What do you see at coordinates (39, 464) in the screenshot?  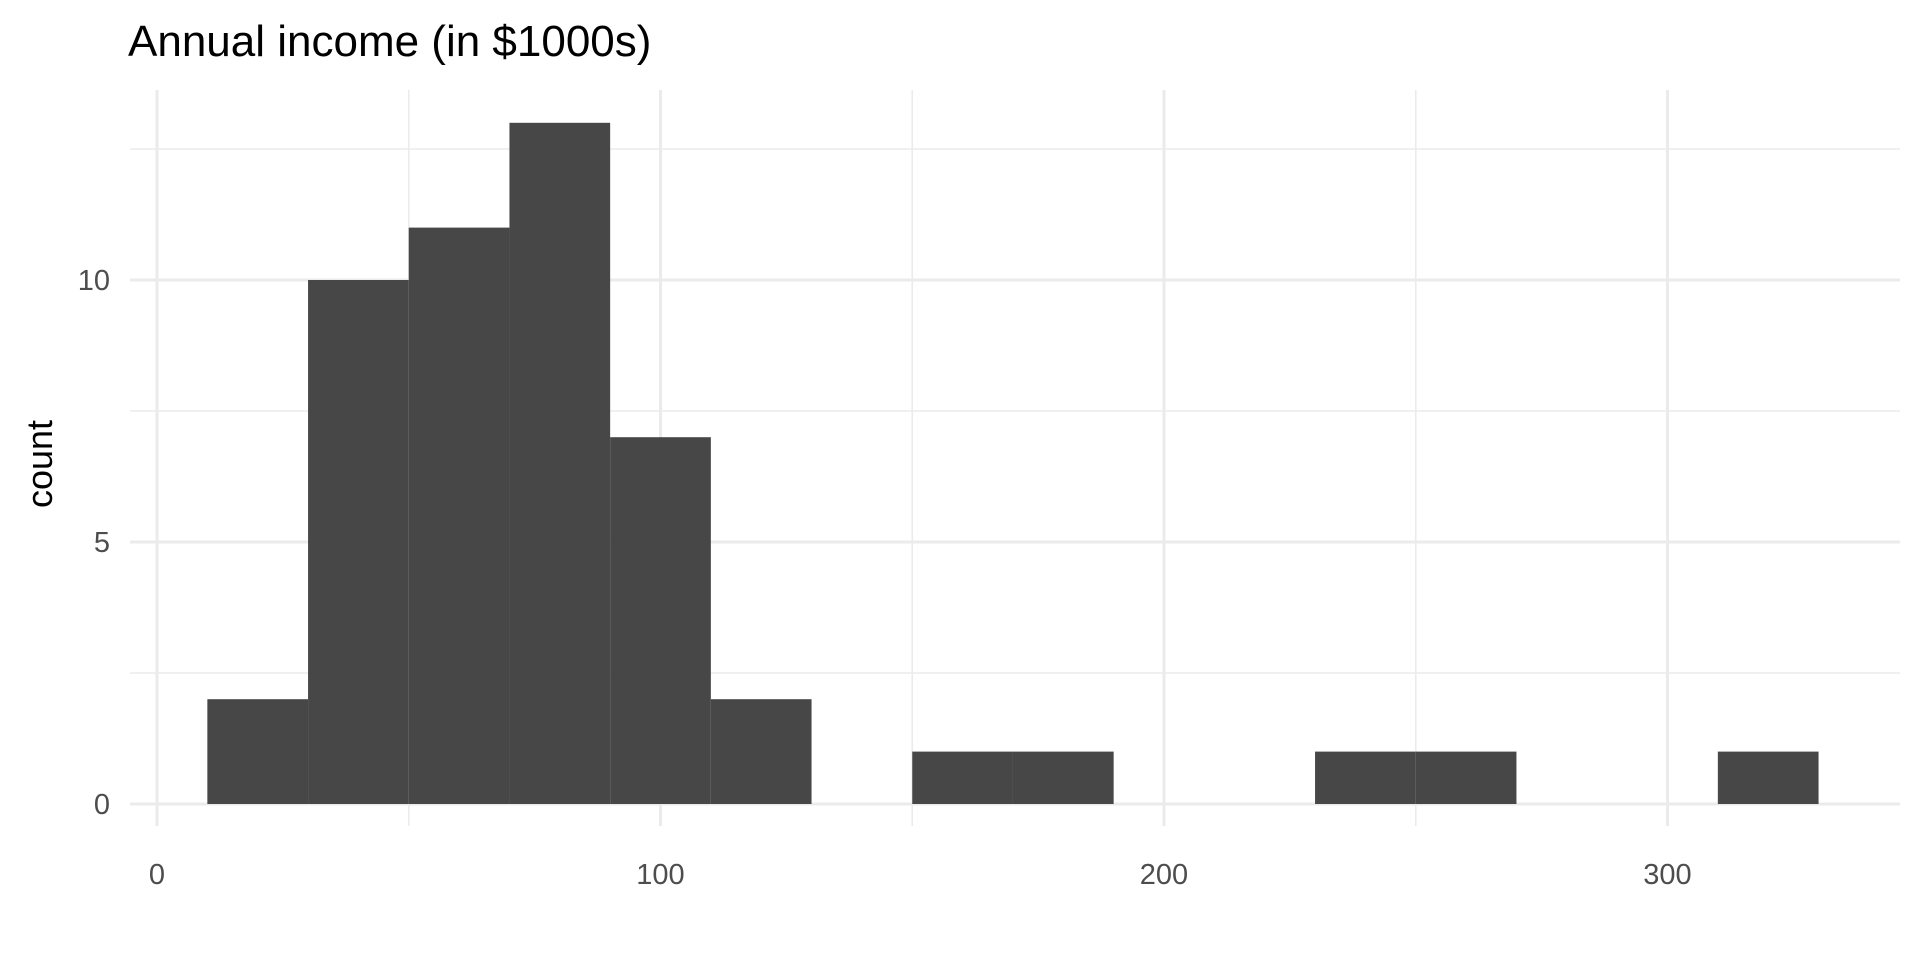 I see `y-axis-label: count` at bounding box center [39, 464].